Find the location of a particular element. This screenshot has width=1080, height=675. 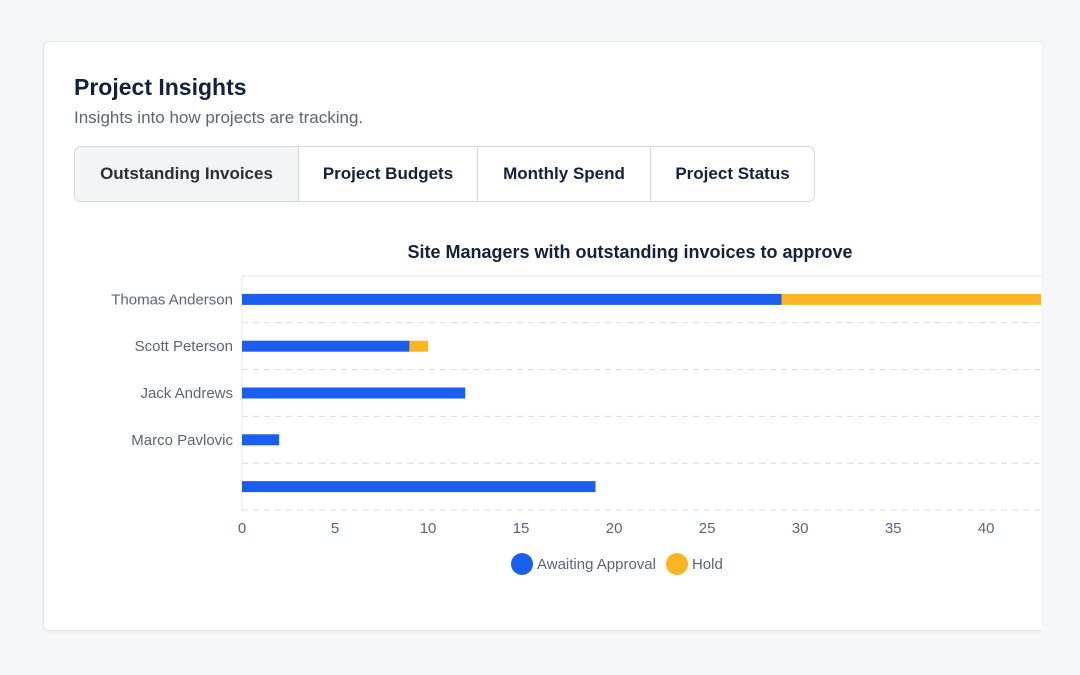

x-tick-0: 0 is located at coordinates (242, 528).